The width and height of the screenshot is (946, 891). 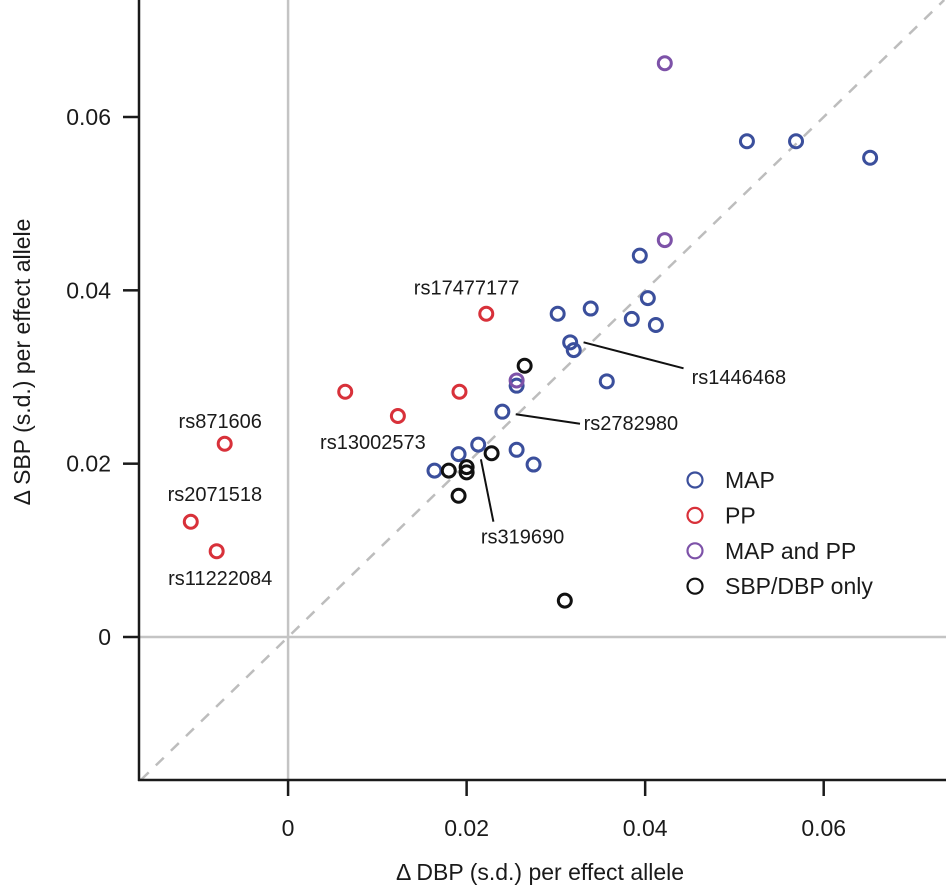 I want to click on series-map-and-pp, so click(x=590, y=222).